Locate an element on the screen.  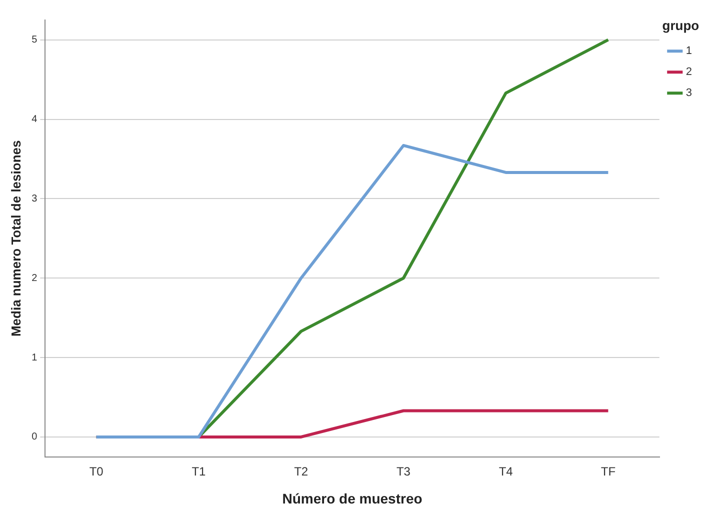
legend-label: 2 is located at coordinates (689, 72).